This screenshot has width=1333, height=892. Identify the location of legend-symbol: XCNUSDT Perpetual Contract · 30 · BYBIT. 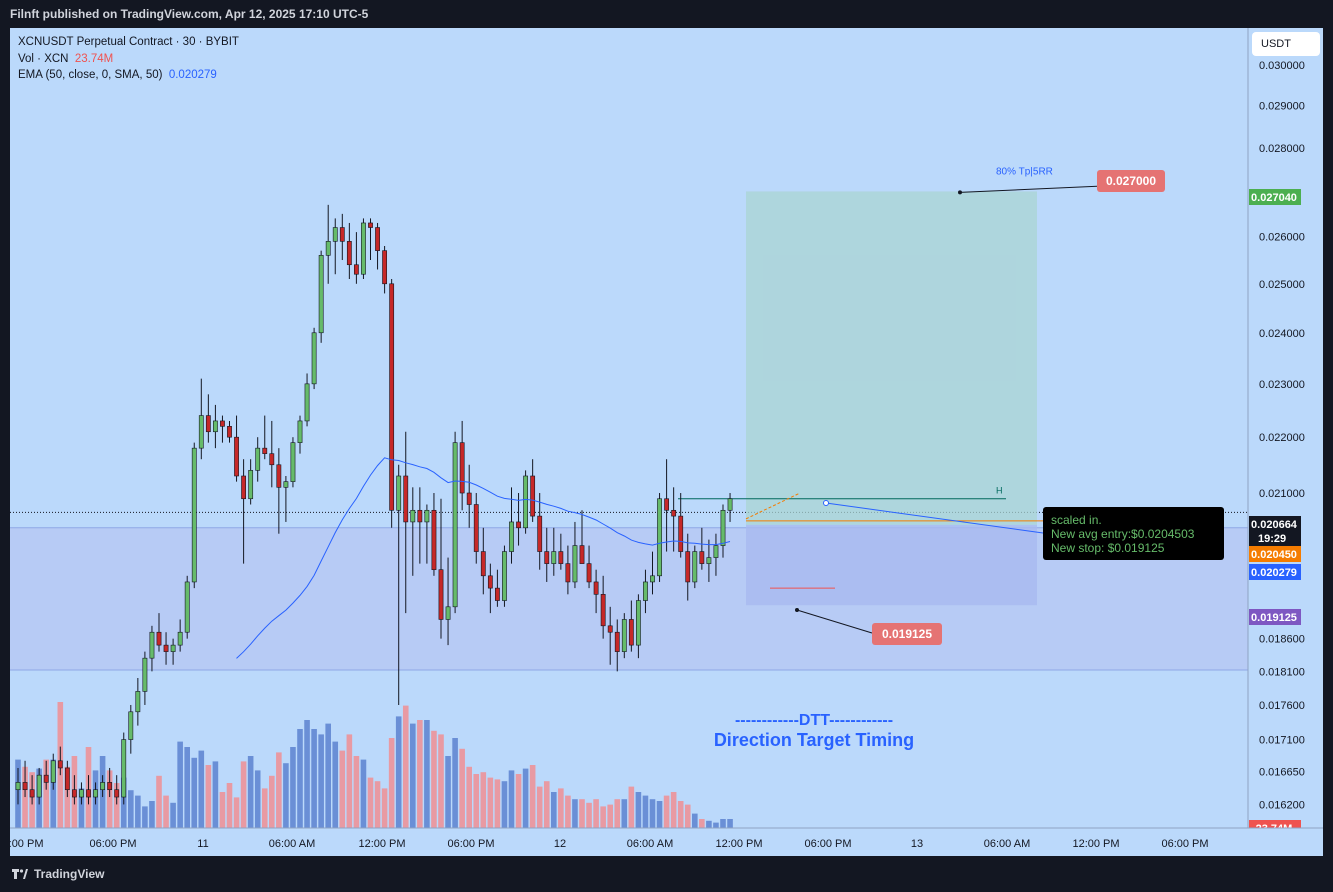
(128, 42).